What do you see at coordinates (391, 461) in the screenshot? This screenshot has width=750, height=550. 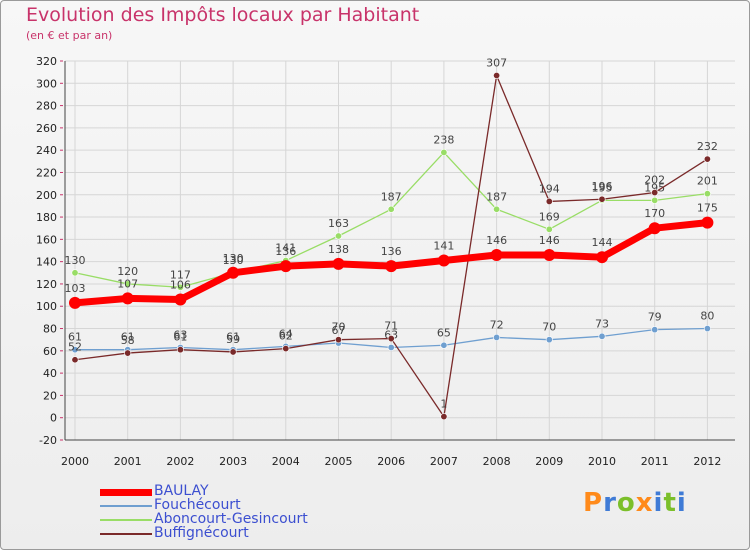 I see `x-tick-label: 2006` at bounding box center [391, 461].